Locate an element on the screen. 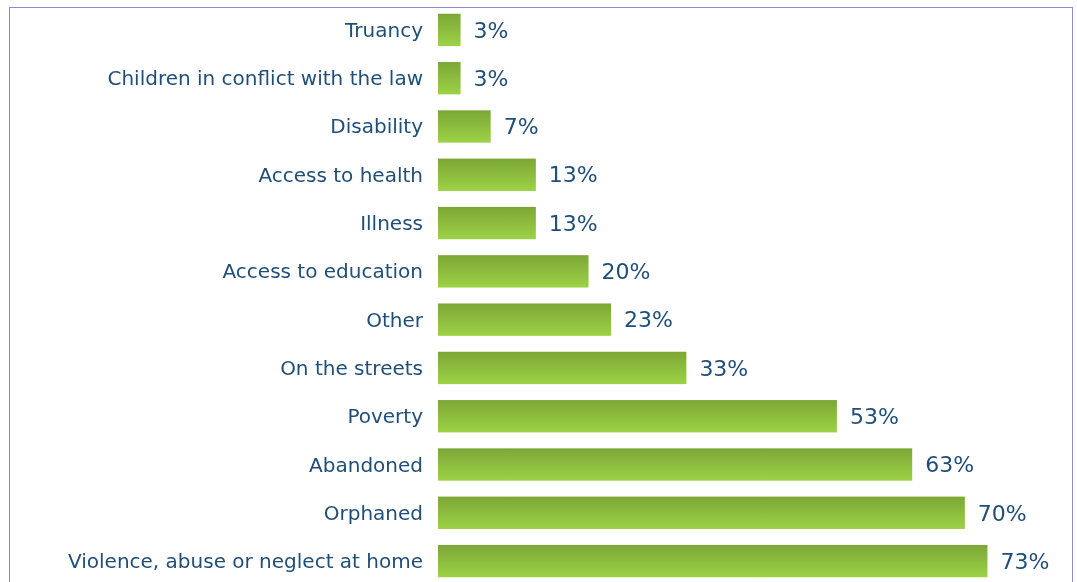 This screenshot has width=1077, height=582. data-label: 20% is located at coordinates (626, 272).